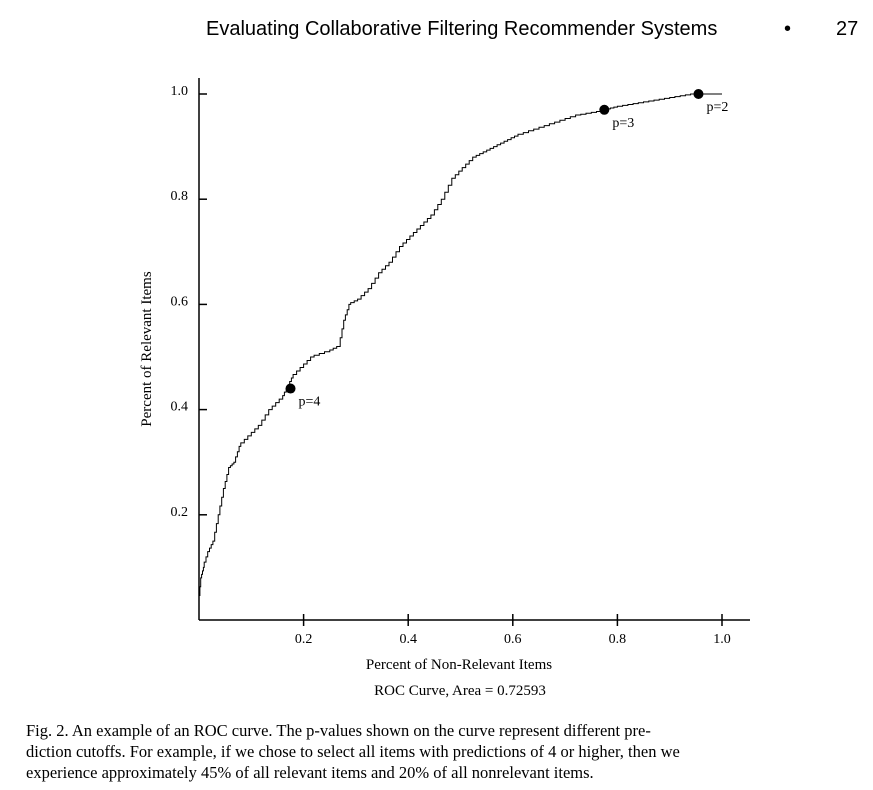  What do you see at coordinates (180, 301) in the screenshot?
I see `y-tick-label: 0.6` at bounding box center [180, 301].